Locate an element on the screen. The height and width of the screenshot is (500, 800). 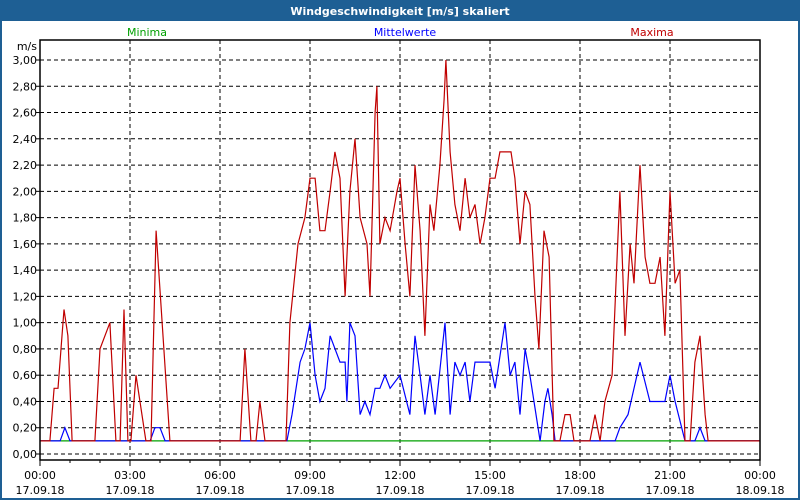
legend-item-mittelwerte: Mittelwerte is located at coordinates (405, 32).